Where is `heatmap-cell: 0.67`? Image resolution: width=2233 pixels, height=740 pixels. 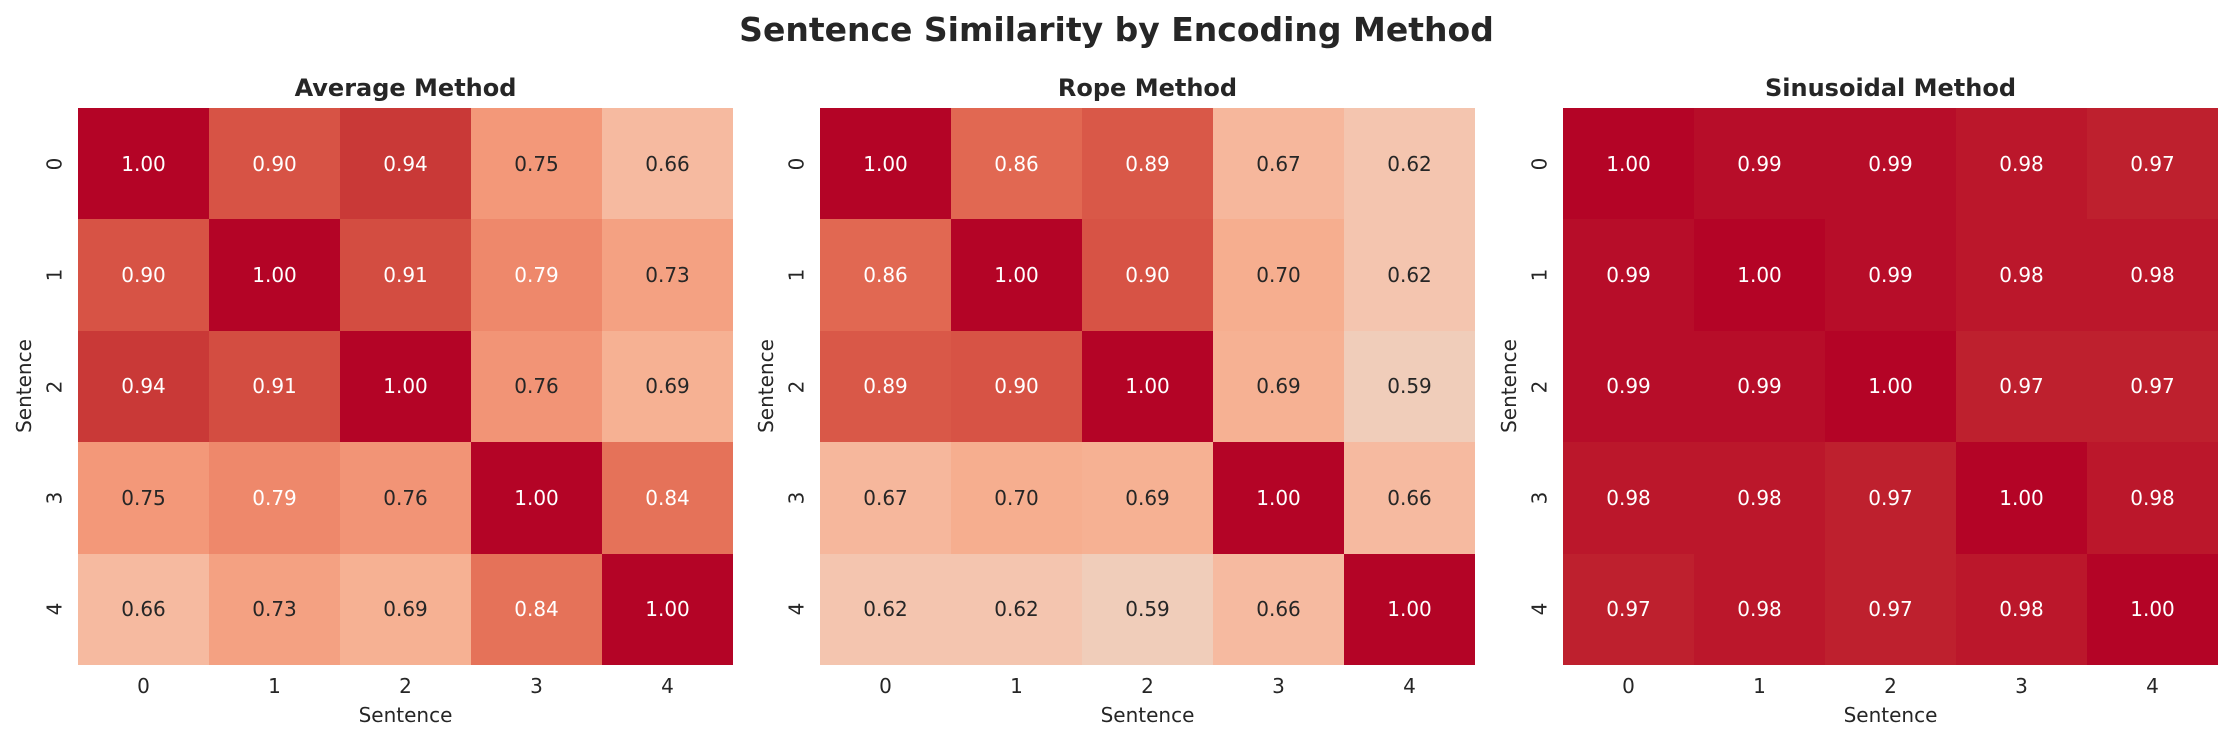
heatmap-cell: 0.67 is located at coordinates (885, 498).